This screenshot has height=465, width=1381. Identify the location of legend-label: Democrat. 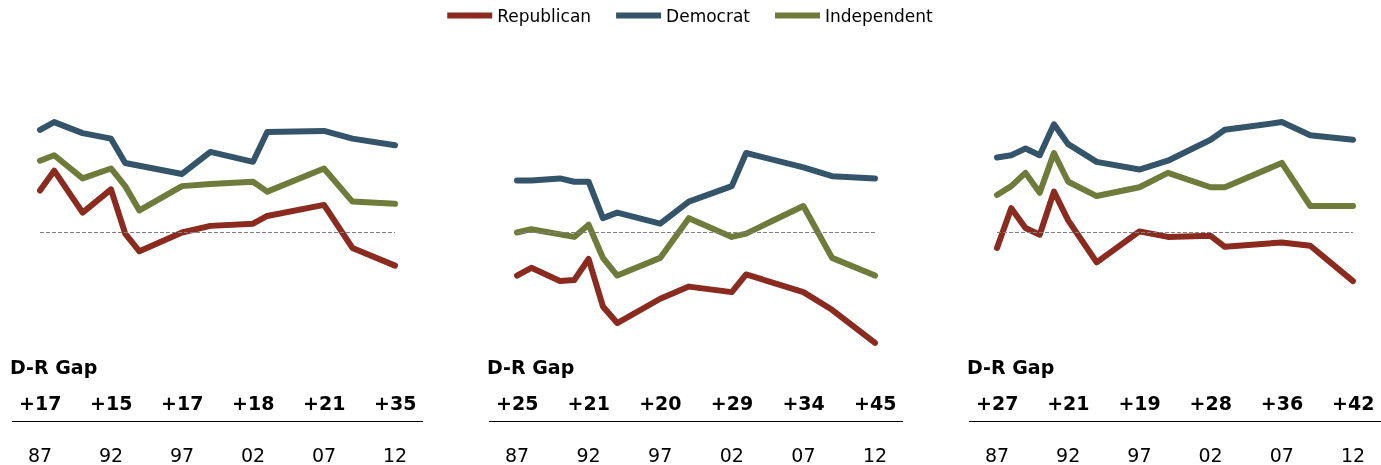
(708, 15).